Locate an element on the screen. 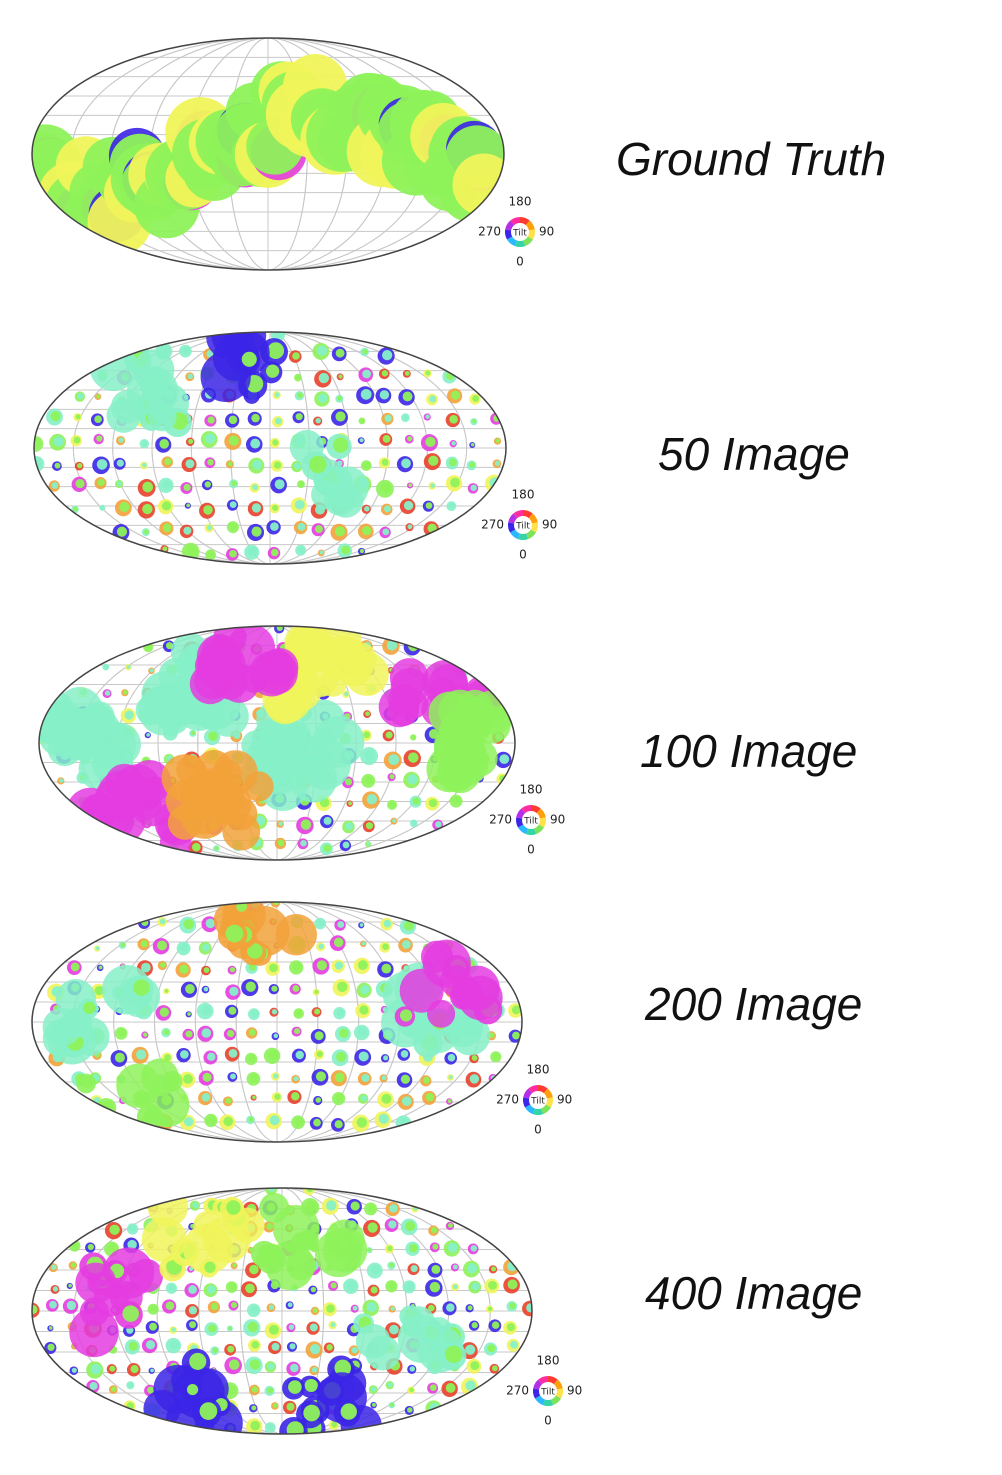  colorwheel-label-left: 270 is located at coordinates (492, 525).